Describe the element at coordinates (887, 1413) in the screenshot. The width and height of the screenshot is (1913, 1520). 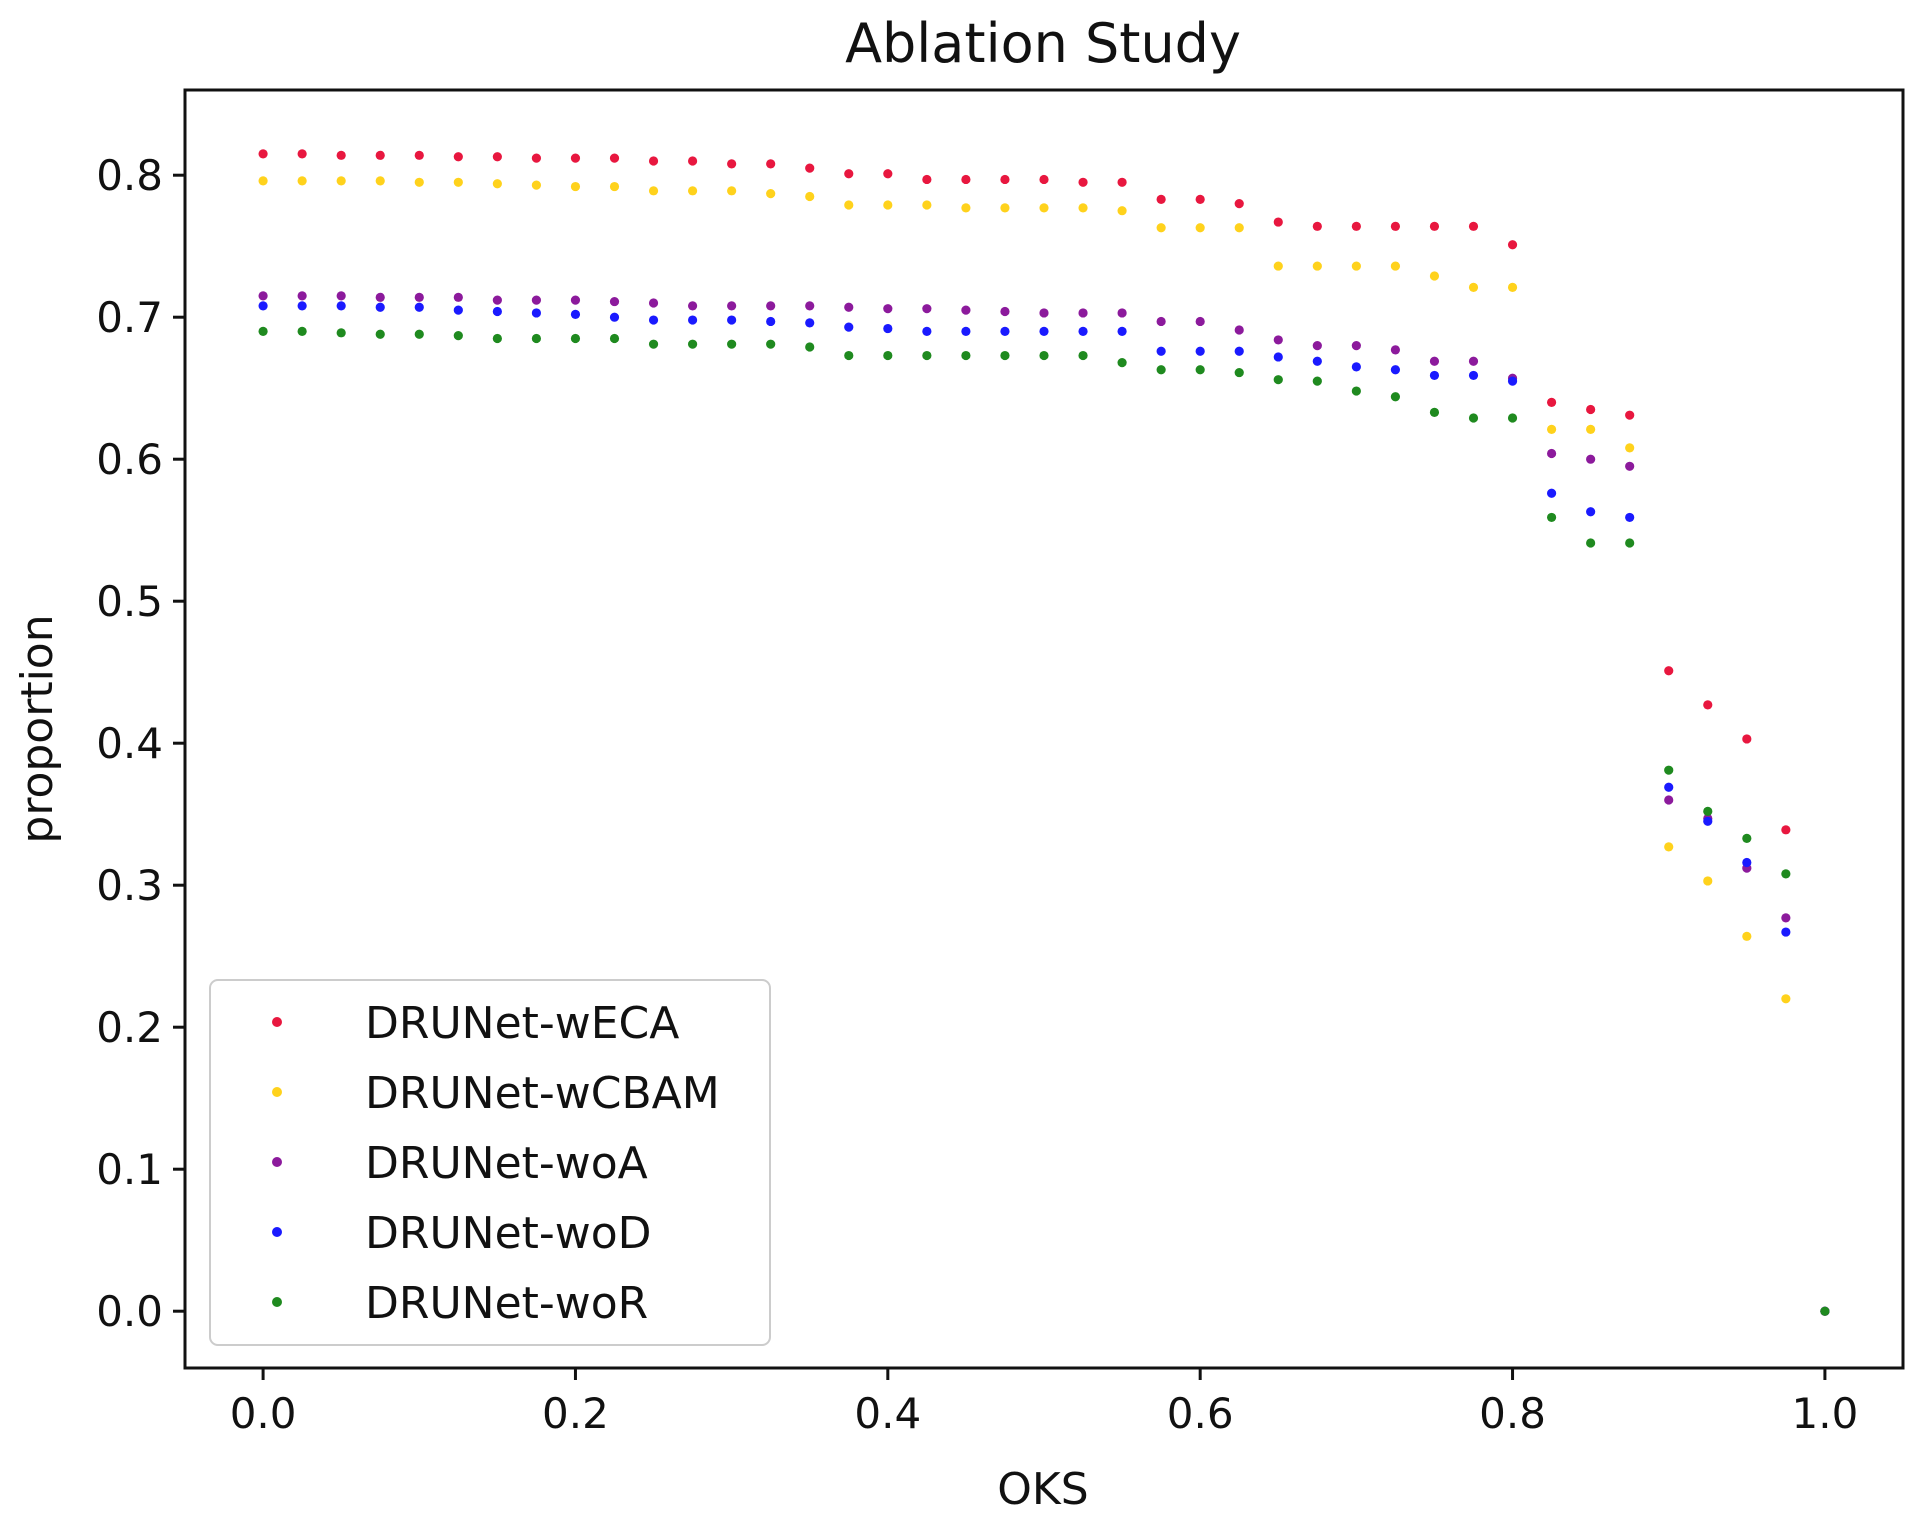
I see `x-tick-label: 0.4` at that location.